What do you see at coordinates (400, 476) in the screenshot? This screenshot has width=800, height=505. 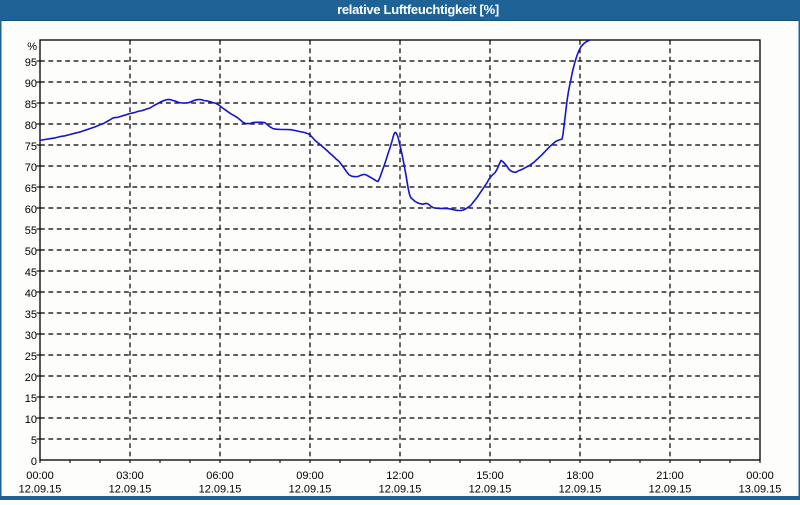 I see `svg-text: 12:00` at bounding box center [400, 476].